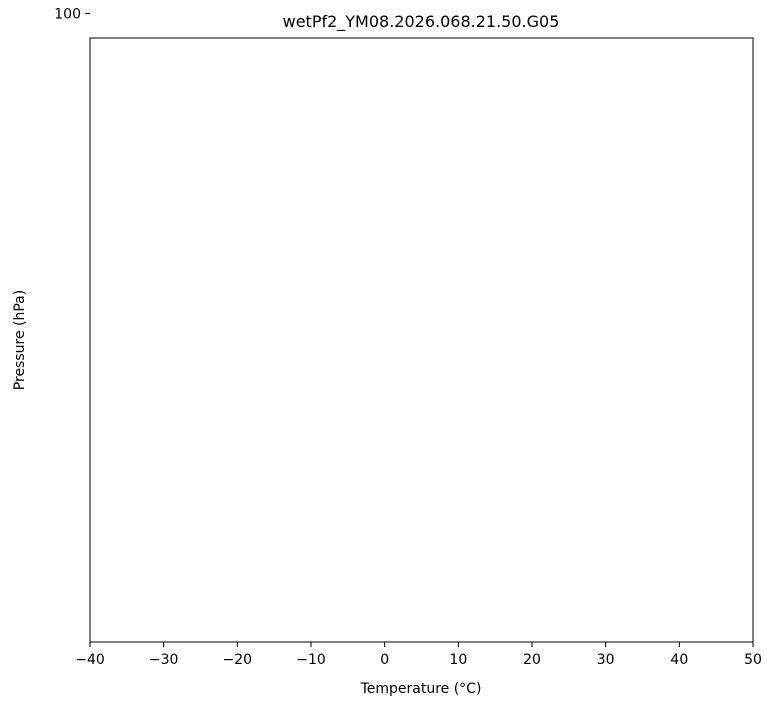 This screenshot has height=708, width=775. I want to click on y-tick-label: 100, so click(67, 14).